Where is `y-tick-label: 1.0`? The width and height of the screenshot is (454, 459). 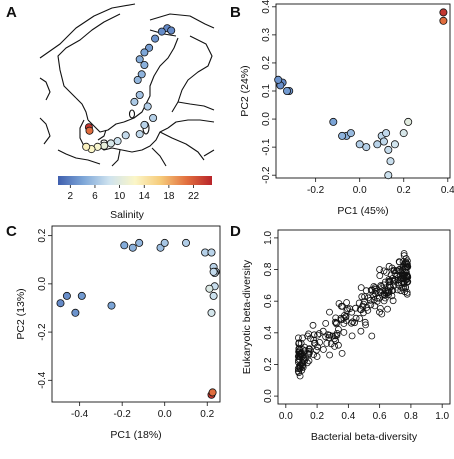 y-tick-label: 1.0 is located at coordinates (268, 238).